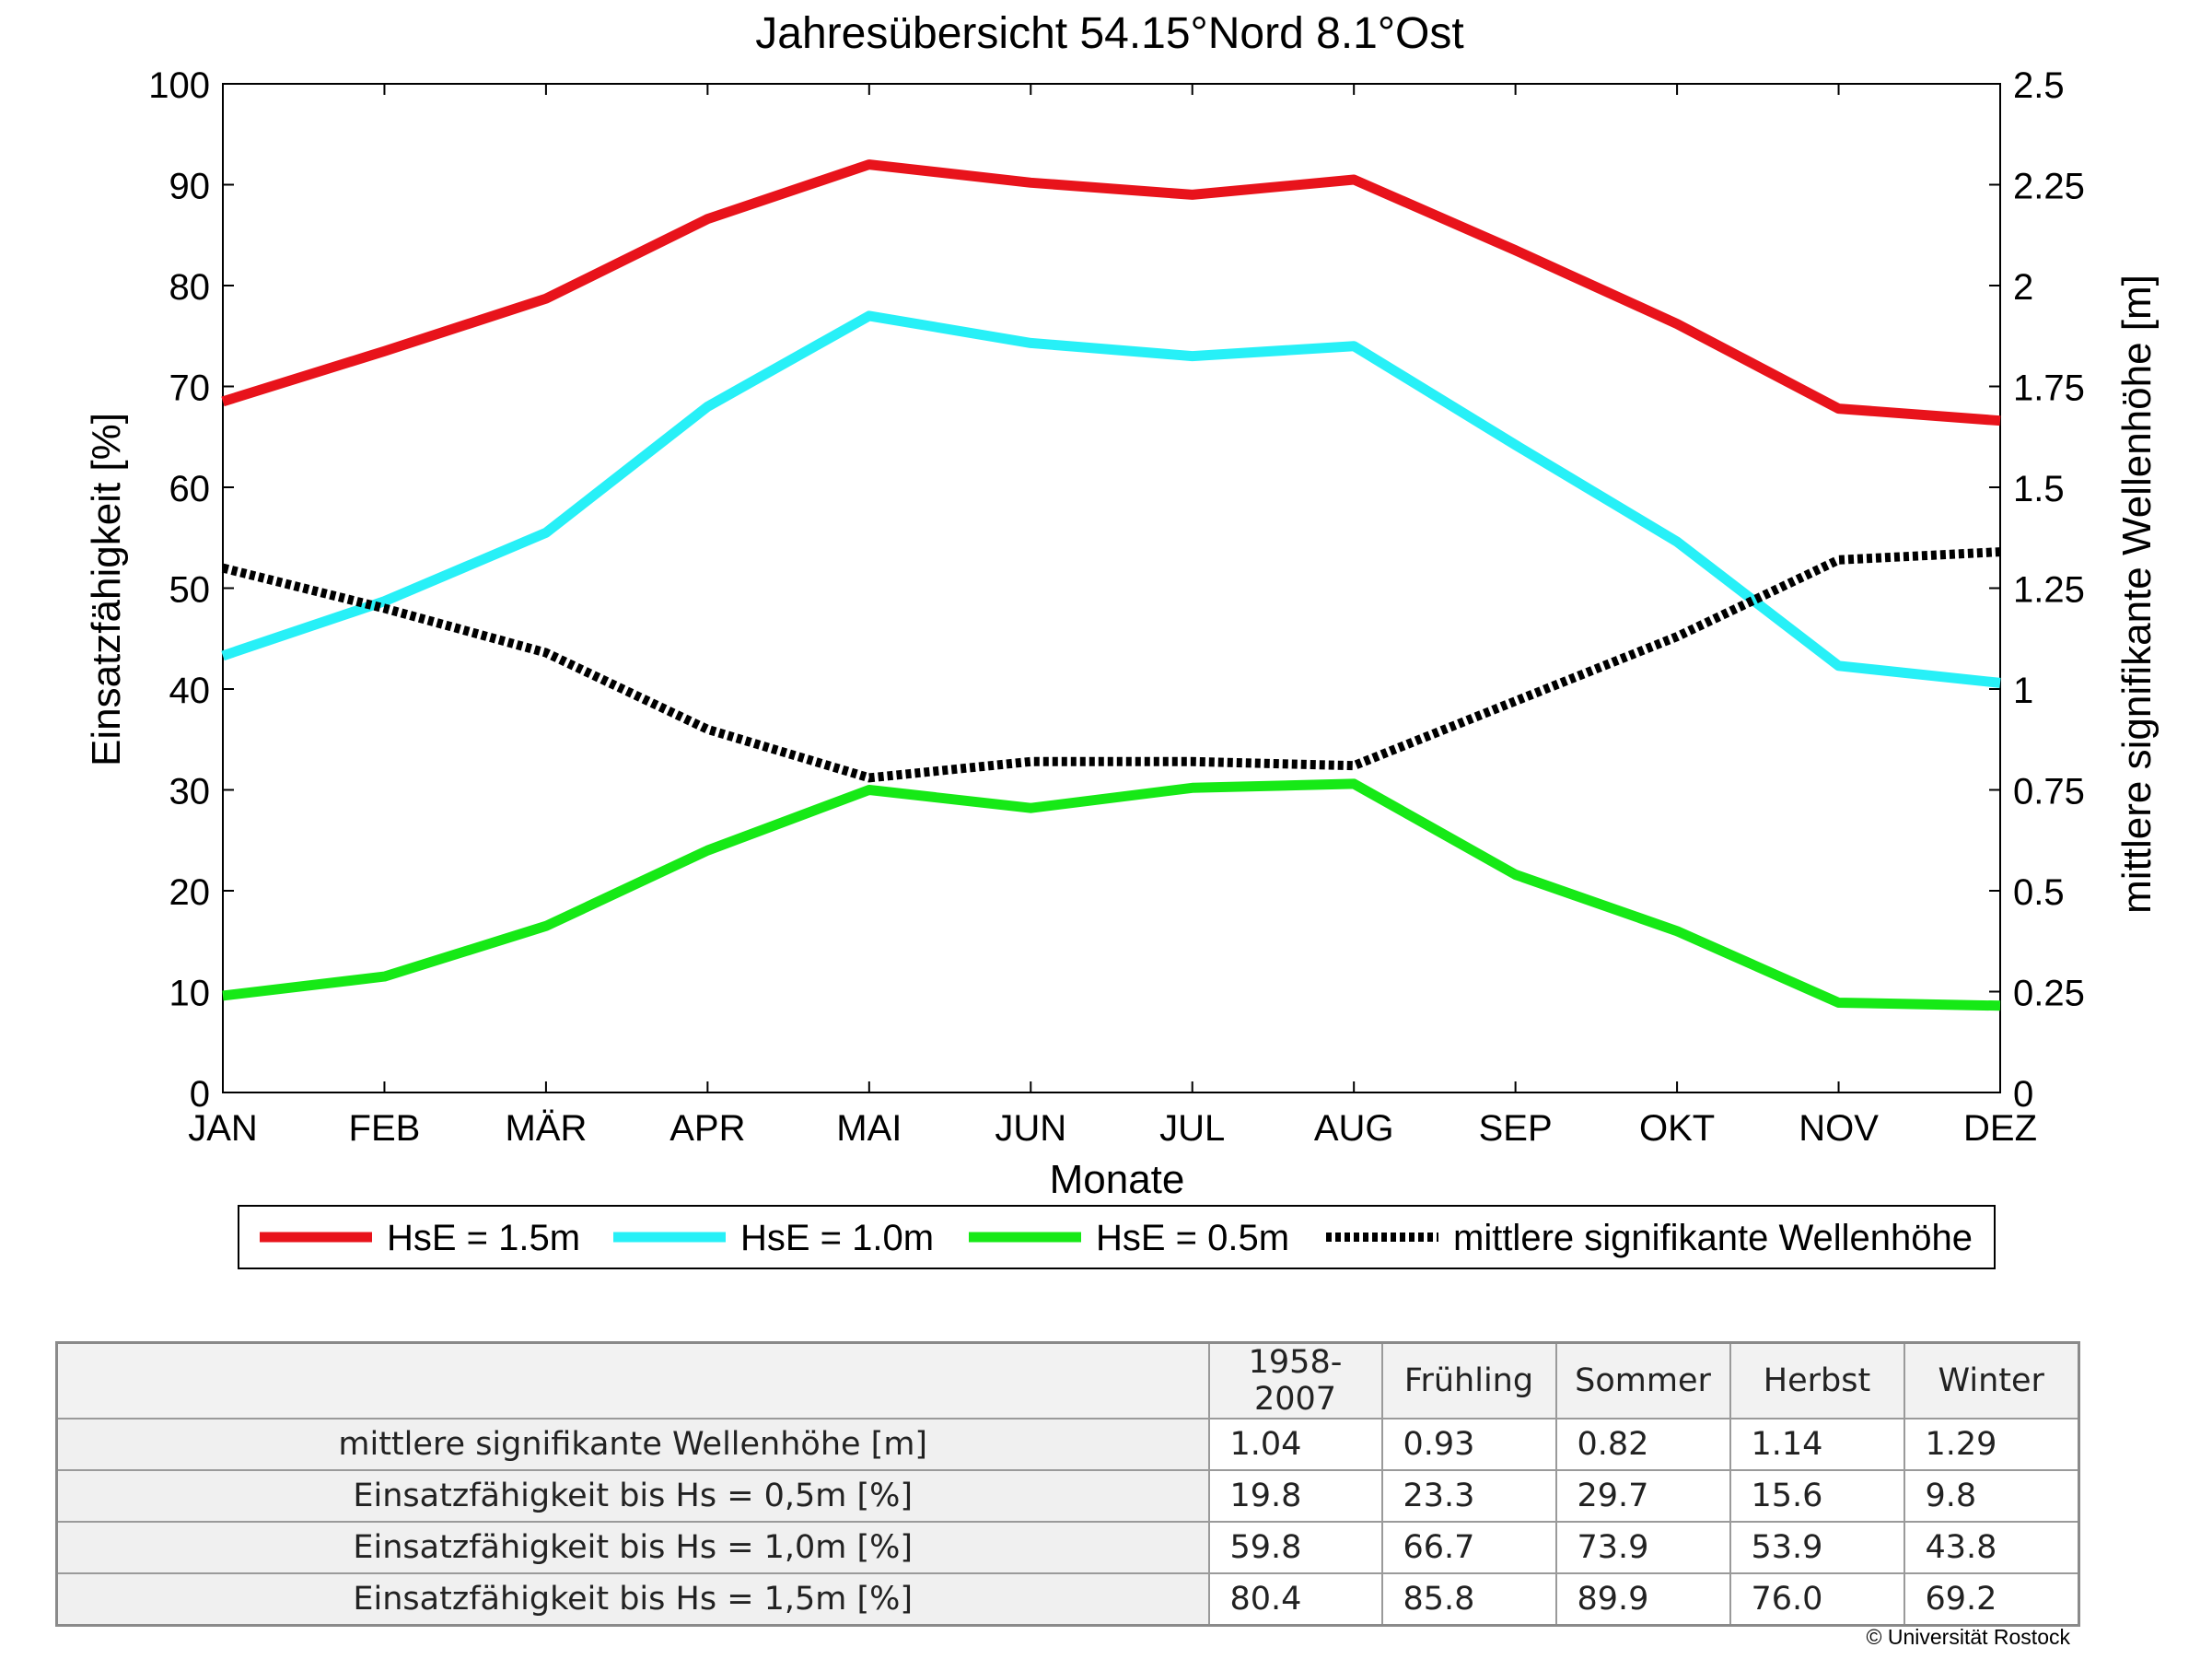  I want to click on legend-label: mittlere signifikante Wellenhöhe, so click(1713, 1238).